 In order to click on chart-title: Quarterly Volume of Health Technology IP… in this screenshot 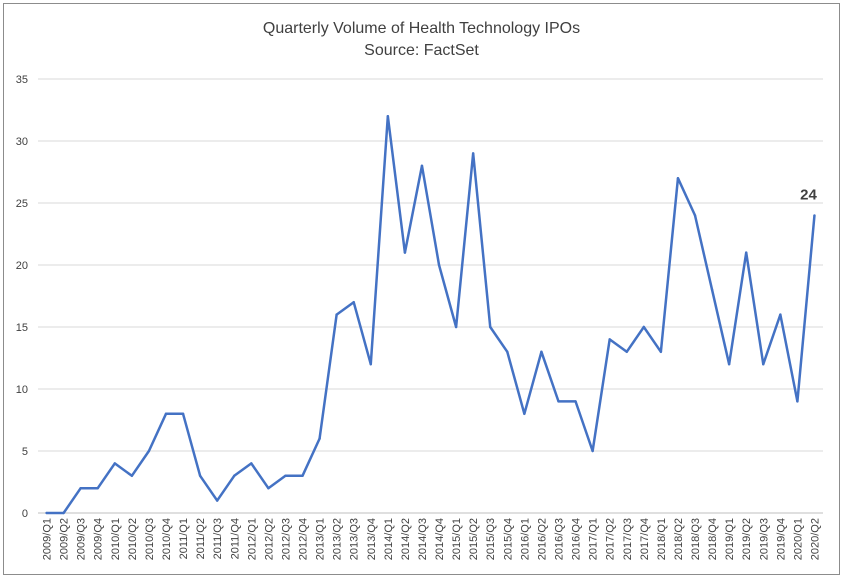, I will do `click(421, 28)`.